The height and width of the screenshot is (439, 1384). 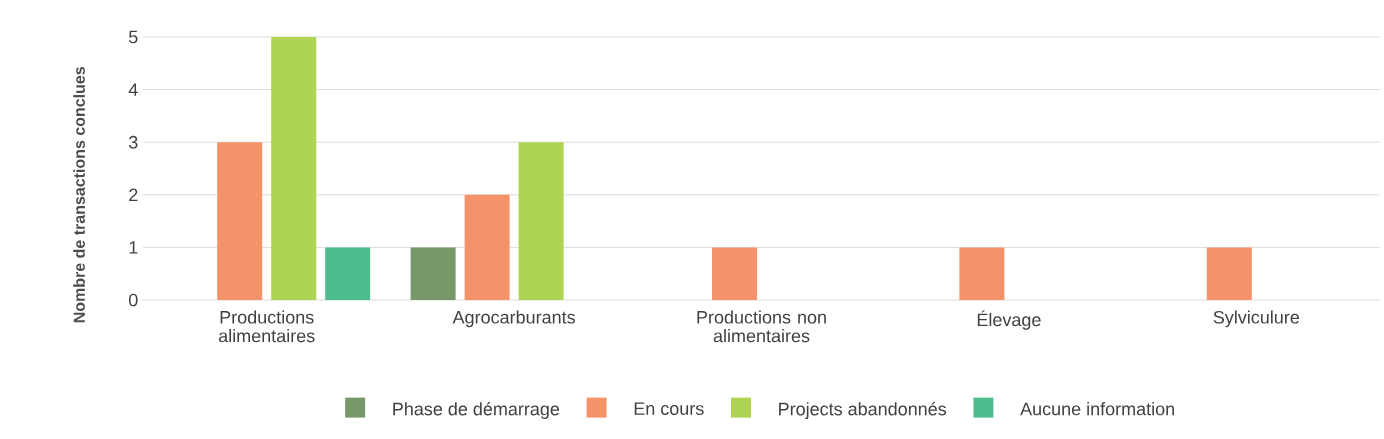 What do you see at coordinates (669, 408) in the screenshot?
I see `legend-label: En cours` at bounding box center [669, 408].